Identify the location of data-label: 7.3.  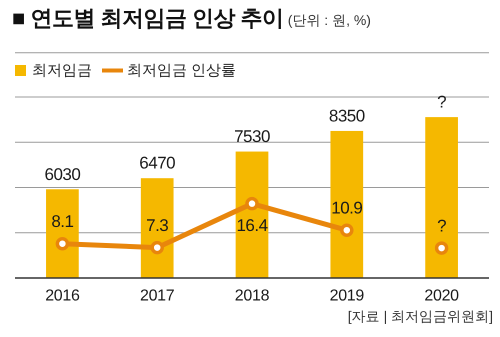
(157, 226).